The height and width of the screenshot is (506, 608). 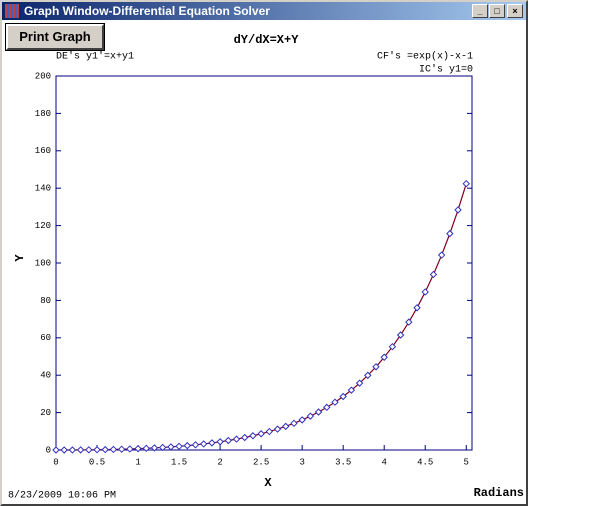 What do you see at coordinates (466, 462) in the screenshot?
I see `x-tick-label: 5` at bounding box center [466, 462].